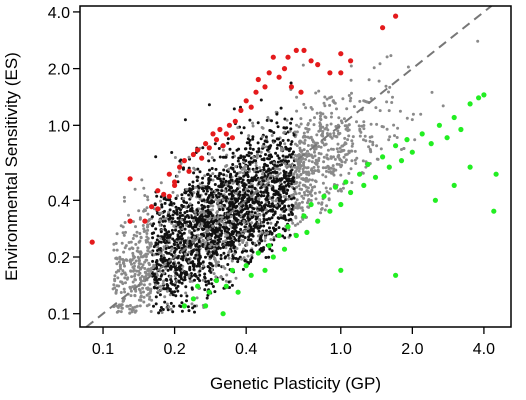 This screenshot has height=400, width=526. Describe the element at coordinates (484, 95) in the screenshot. I see `green-point` at that location.